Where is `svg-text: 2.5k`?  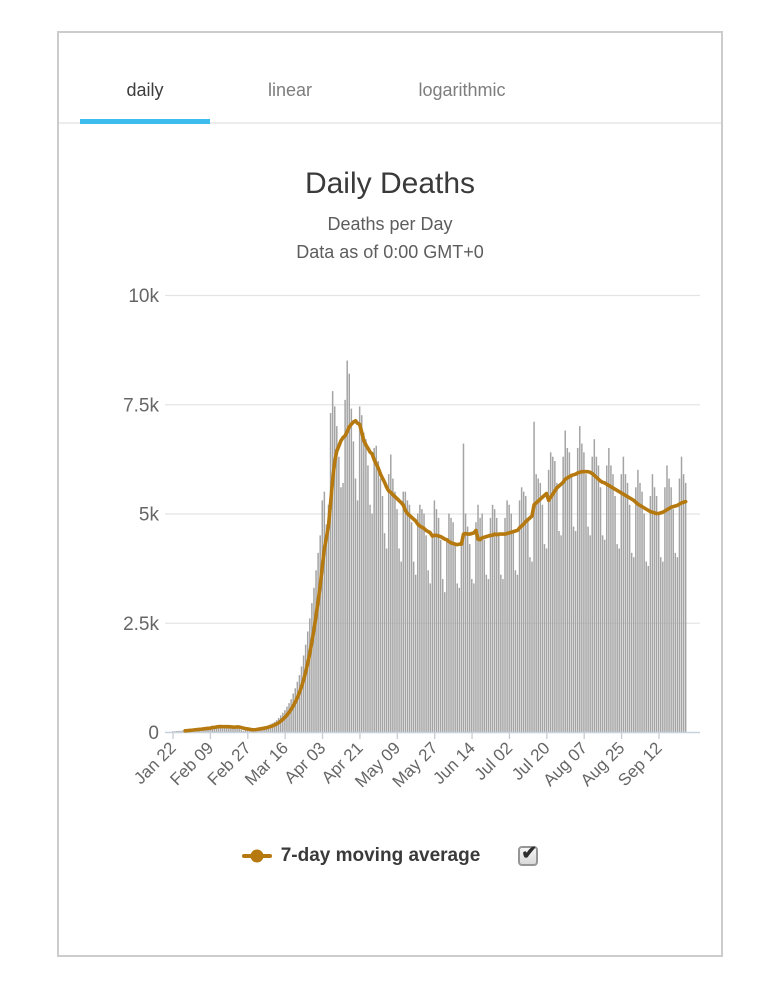 svg-text: 2.5k is located at coordinates (141, 624).